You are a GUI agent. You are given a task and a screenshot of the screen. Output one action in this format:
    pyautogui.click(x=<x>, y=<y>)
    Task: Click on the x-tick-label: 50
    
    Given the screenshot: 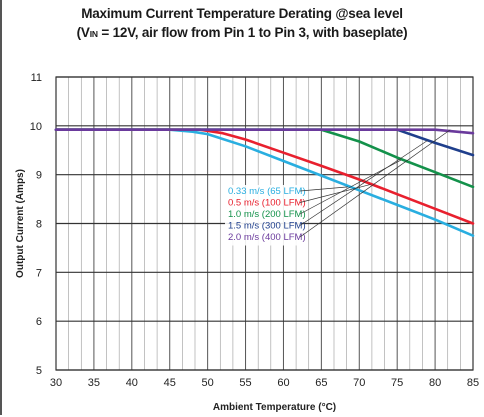 What is the action you would take?
    pyautogui.click(x=208, y=383)
    